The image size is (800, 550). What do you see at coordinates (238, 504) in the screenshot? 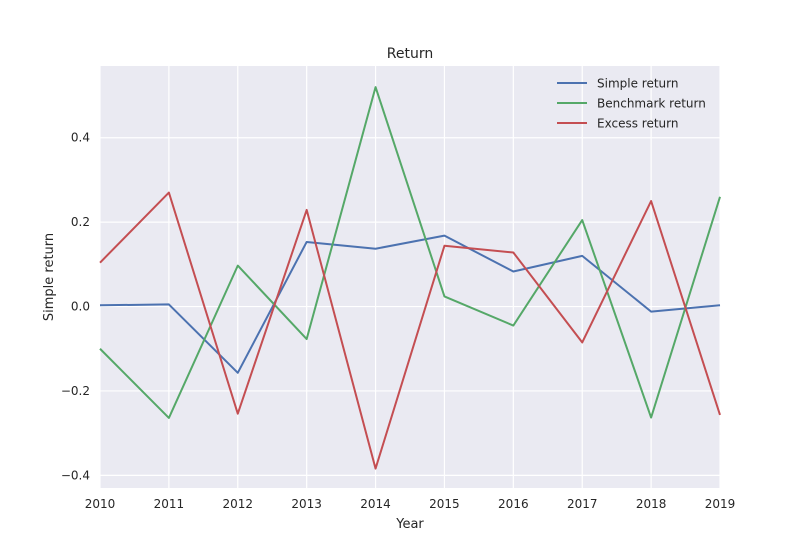
I see `x-tick-label-2012: 2012` at bounding box center [238, 504].